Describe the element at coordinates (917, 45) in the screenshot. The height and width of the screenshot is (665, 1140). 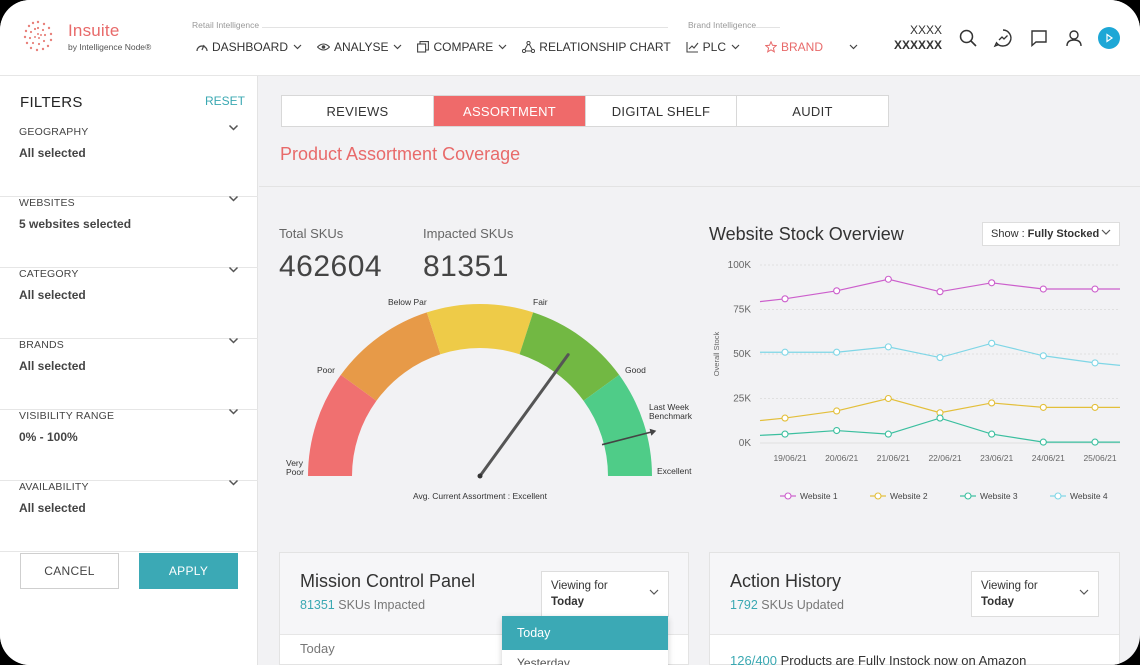
I see `user-line-2: XXXXXX` at that location.